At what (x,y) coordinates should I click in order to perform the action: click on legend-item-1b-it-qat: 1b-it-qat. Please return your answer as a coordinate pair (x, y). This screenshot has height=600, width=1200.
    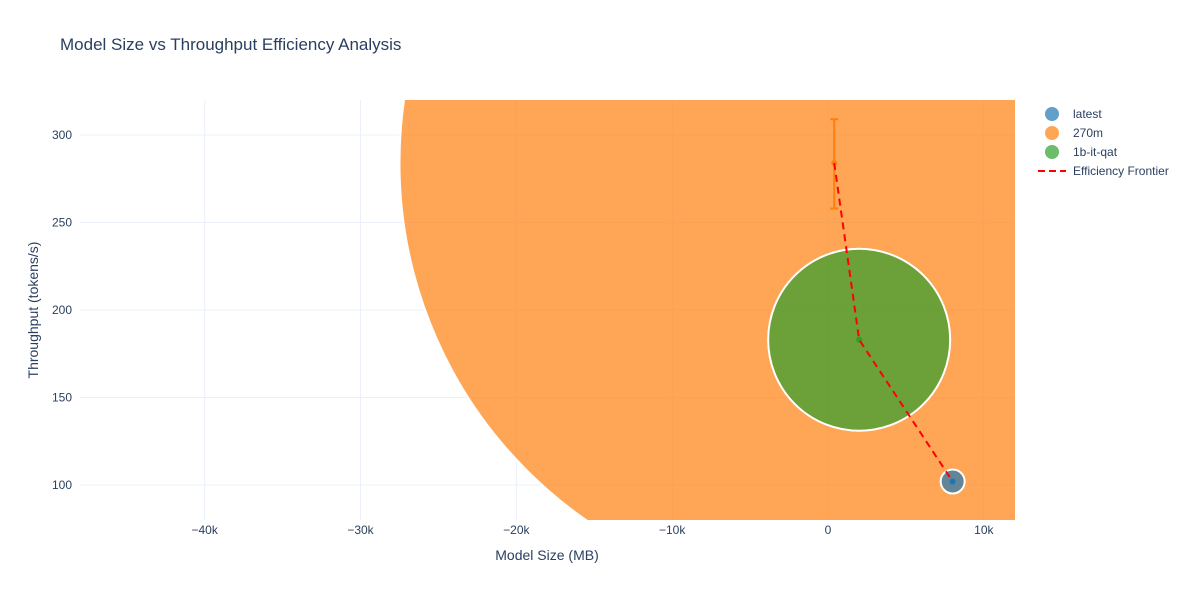
    Looking at the image, I should click on (1081, 152).